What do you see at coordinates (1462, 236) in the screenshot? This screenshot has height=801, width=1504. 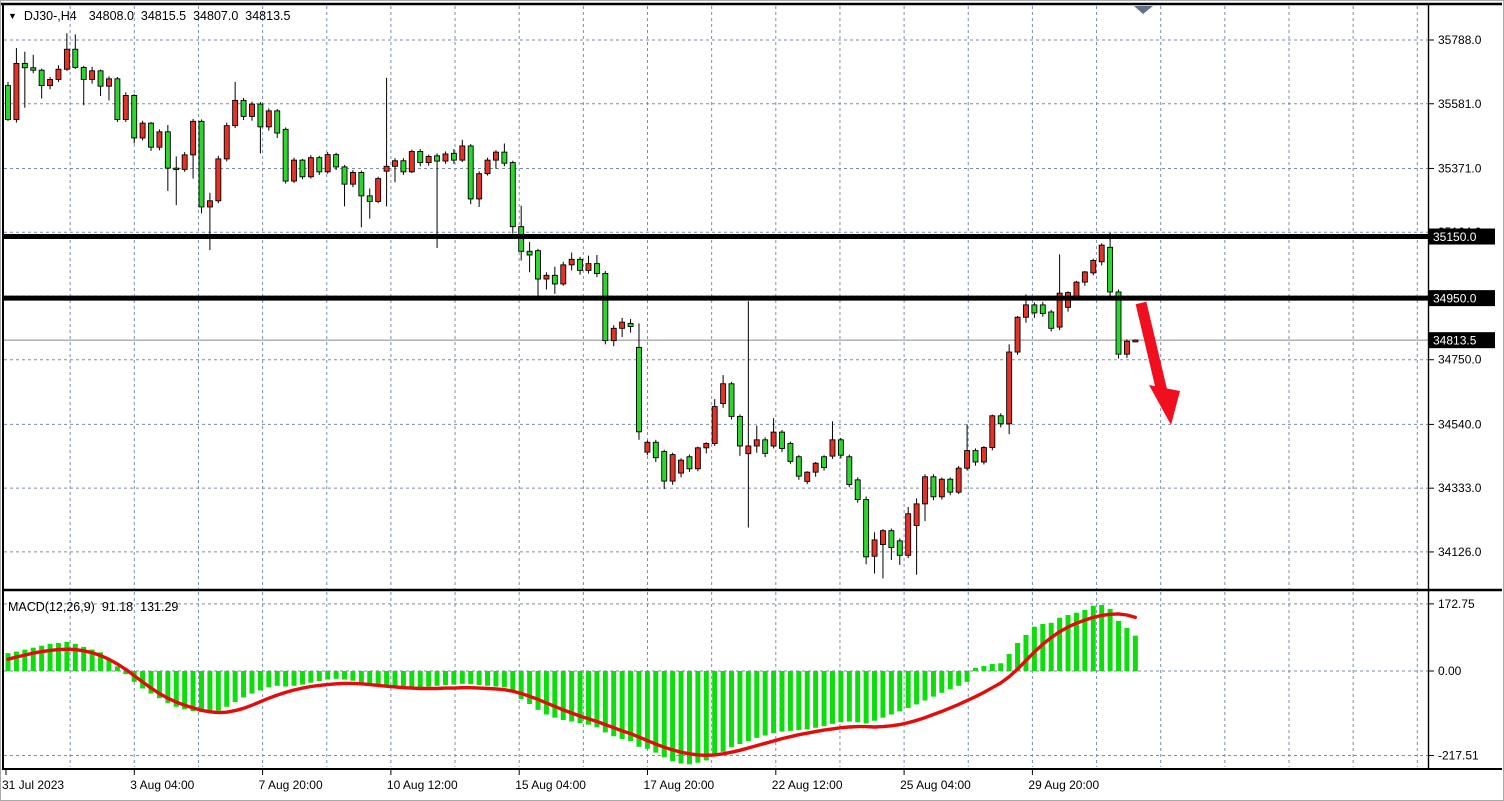 I see `level-price-badge-bg` at bounding box center [1462, 236].